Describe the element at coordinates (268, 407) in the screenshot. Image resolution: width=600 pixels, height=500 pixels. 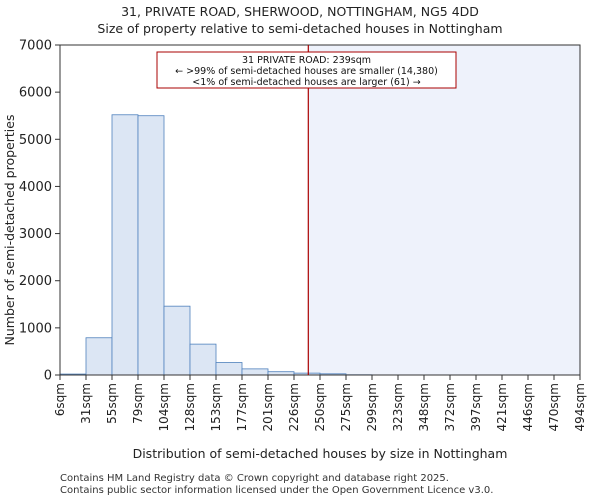
I see `x-tick-label: 201sqm` at that location.